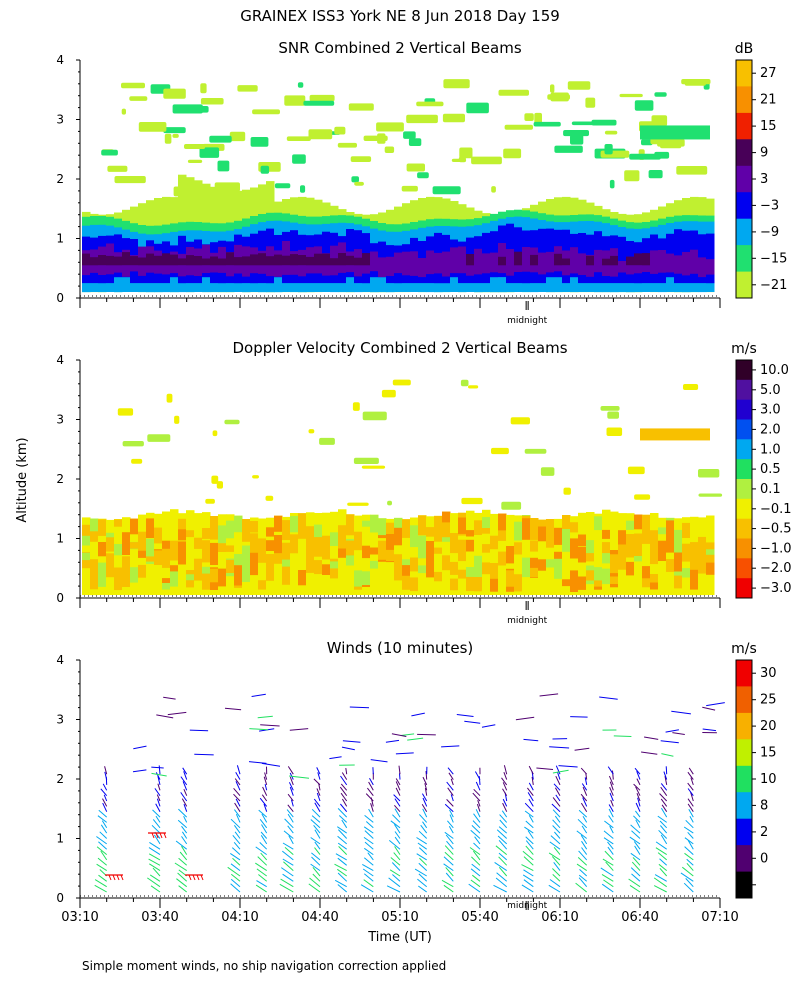 The height and width of the screenshot is (1000, 800). Describe the element at coordinates (79, 917) in the screenshot. I see `x-tick-label: 03:10` at that location.